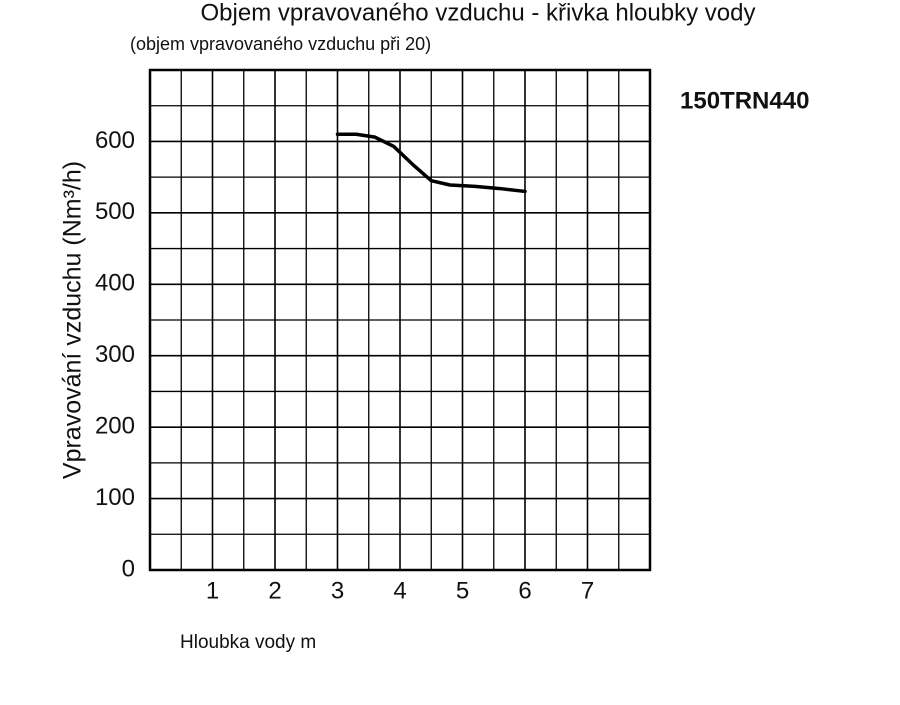  What do you see at coordinates (399, 590) in the screenshot?
I see `x-tick-label: 4` at bounding box center [399, 590].